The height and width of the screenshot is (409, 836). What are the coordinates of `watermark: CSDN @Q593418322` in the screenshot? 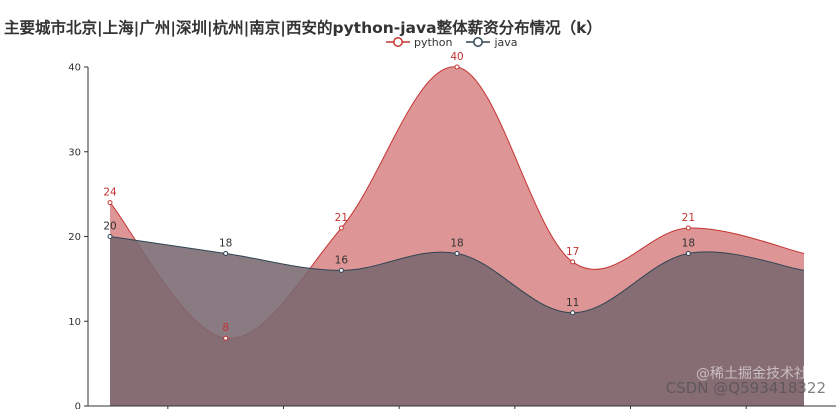 It's located at (745, 388).